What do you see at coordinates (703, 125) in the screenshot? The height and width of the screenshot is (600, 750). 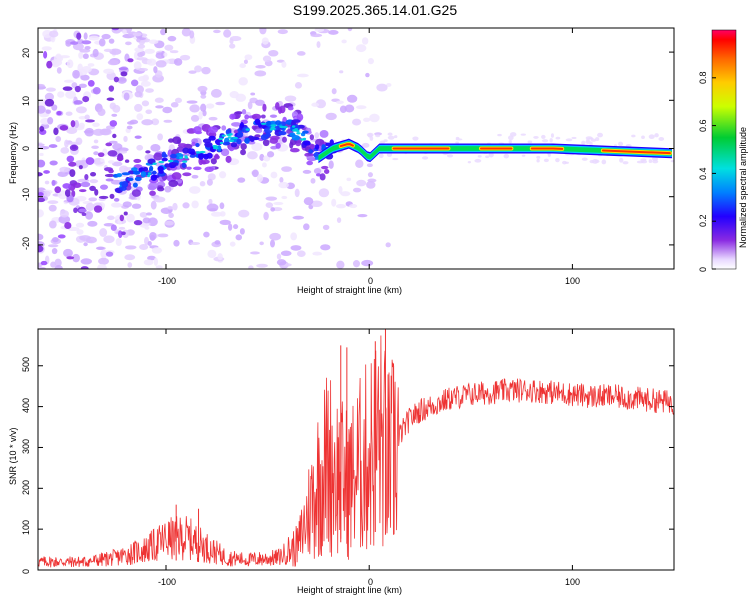 I see `colorbar-tick-label: 0.6` at bounding box center [703, 125].